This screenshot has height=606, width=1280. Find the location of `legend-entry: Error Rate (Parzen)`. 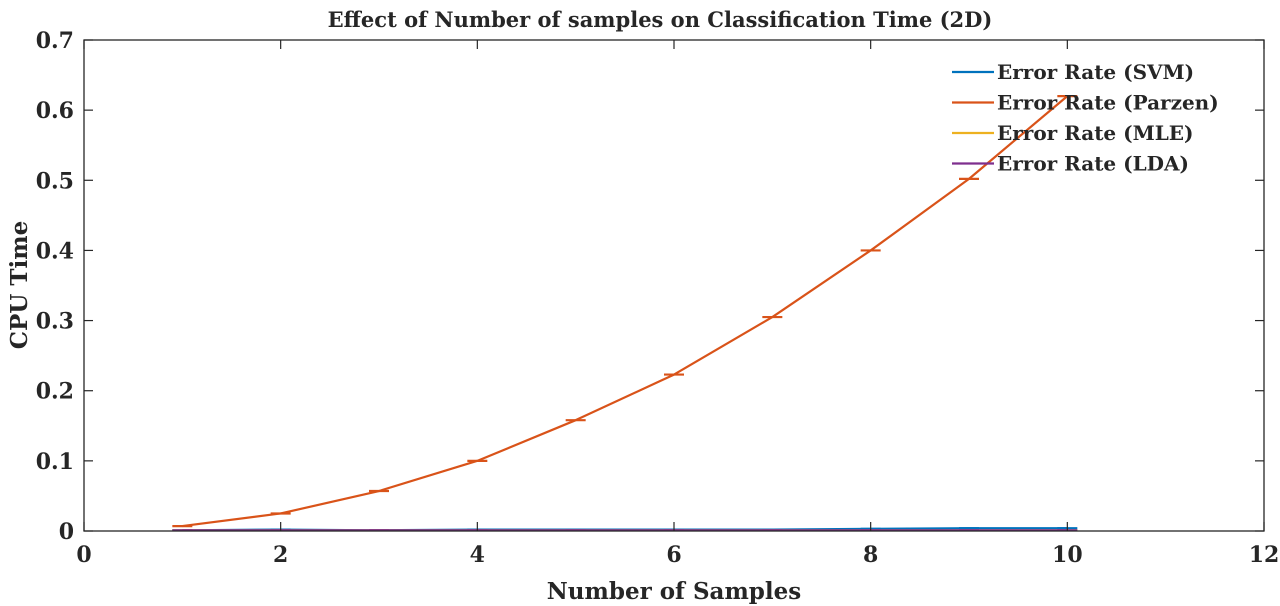

legend-entry: Error Rate (Parzen) is located at coordinates (1108, 103).